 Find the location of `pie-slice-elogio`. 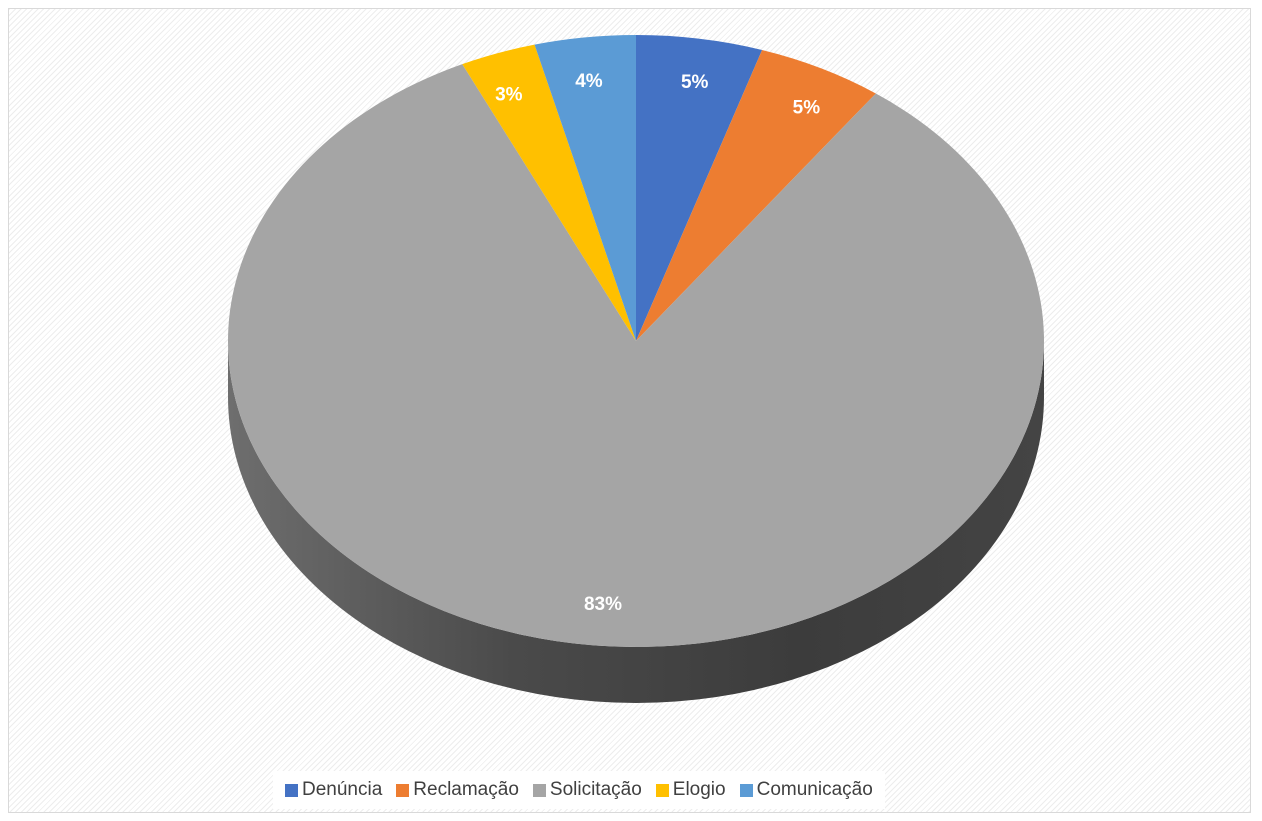

pie-slice-elogio is located at coordinates (549, 192).